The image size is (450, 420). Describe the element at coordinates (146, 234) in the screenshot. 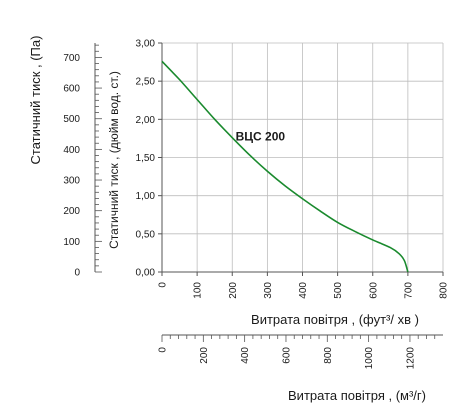

I see `y-tick-label: 0,50` at that location.